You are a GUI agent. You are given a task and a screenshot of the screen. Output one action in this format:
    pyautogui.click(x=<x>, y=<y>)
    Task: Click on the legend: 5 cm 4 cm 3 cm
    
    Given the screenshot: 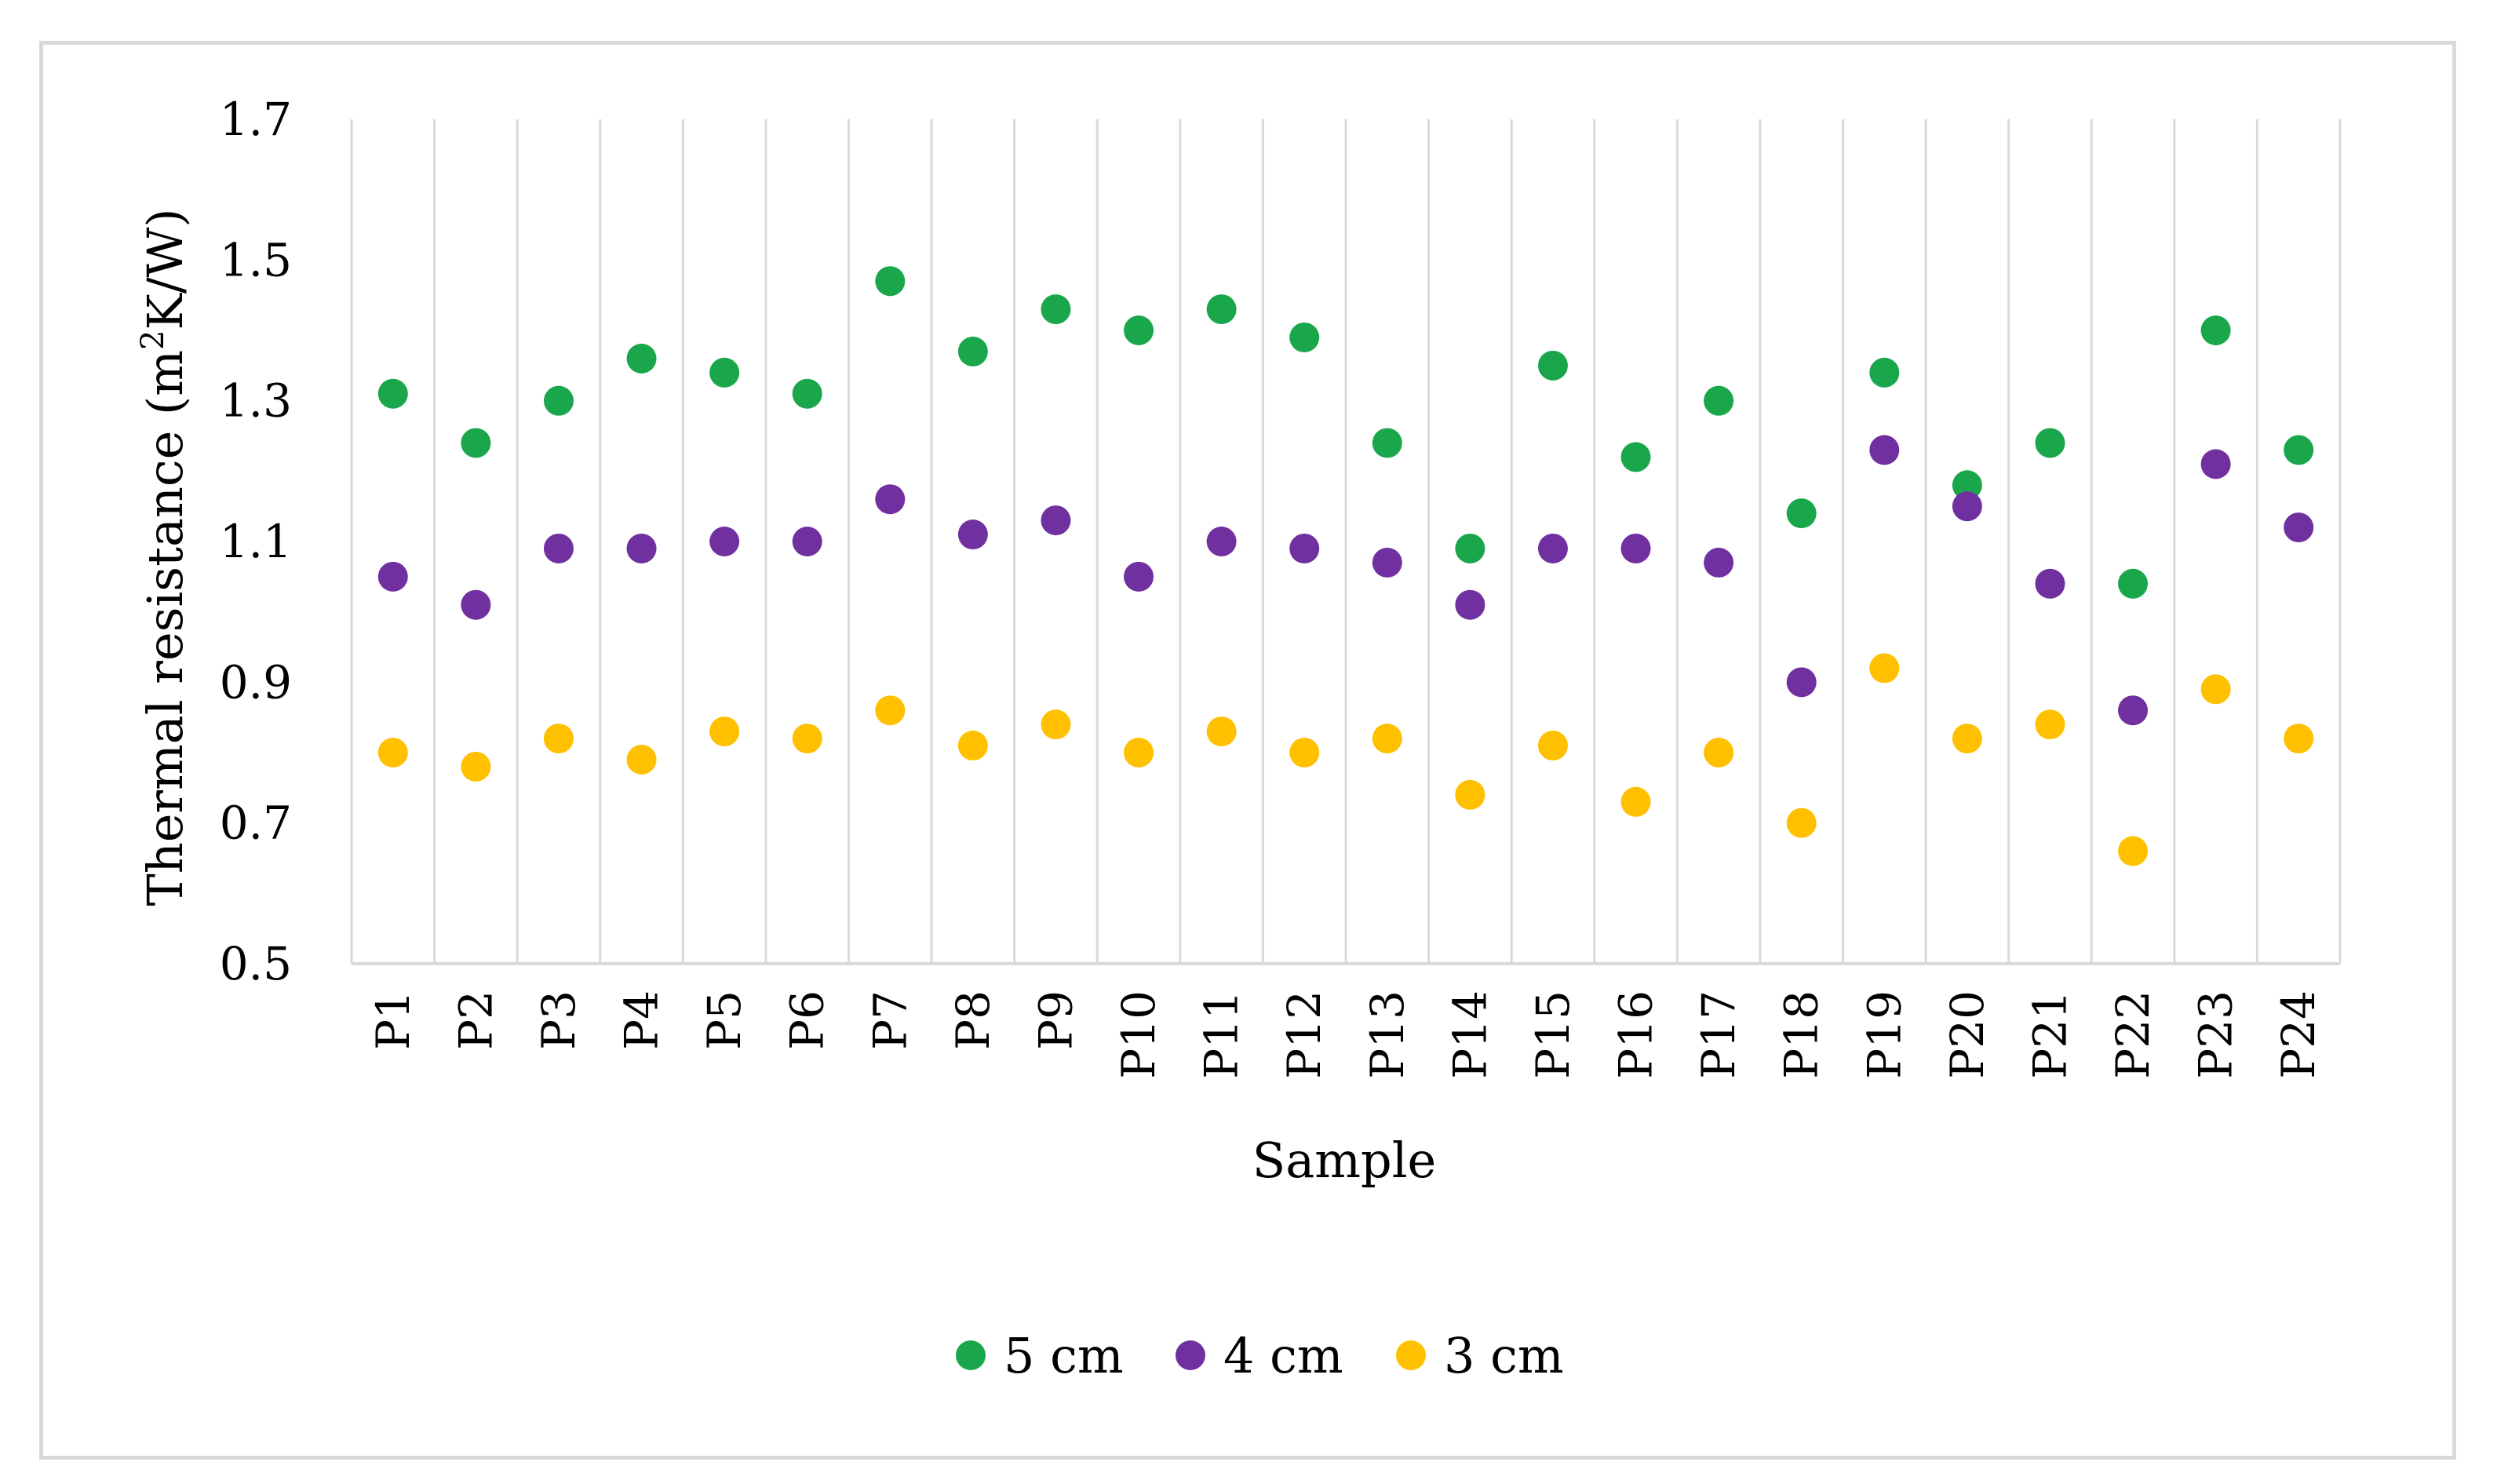 What is the action you would take?
    pyautogui.click(x=1260, y=1355)
    